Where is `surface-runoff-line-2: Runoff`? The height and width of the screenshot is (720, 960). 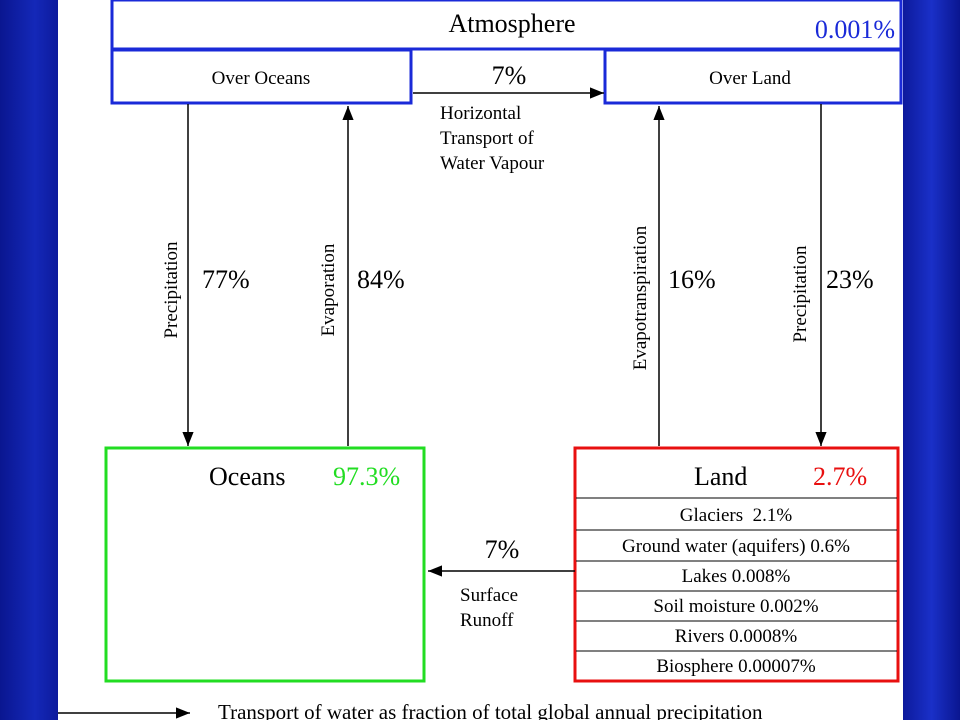
surface-runoff-line-2: Runoff is located at coordinates (487, 620).